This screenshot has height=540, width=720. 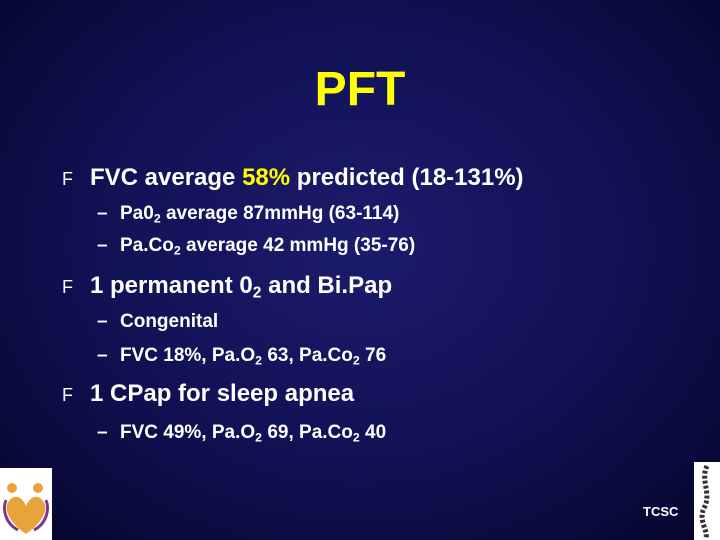 I want to click on sub-bullet-text: Pa02 average 87mmHg (63-114), so click(x=259, y=214).